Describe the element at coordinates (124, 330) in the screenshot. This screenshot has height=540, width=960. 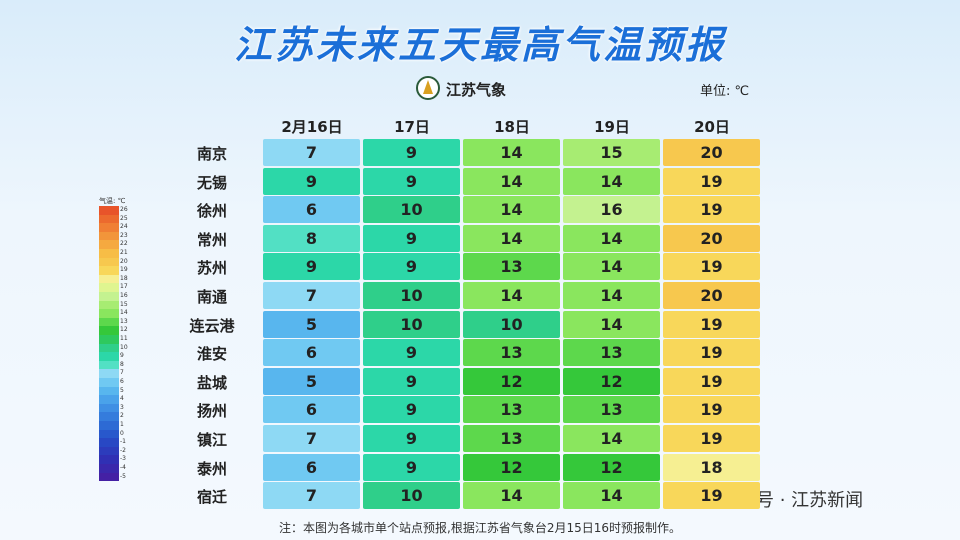
I see `legend-tick: 12` at that location.